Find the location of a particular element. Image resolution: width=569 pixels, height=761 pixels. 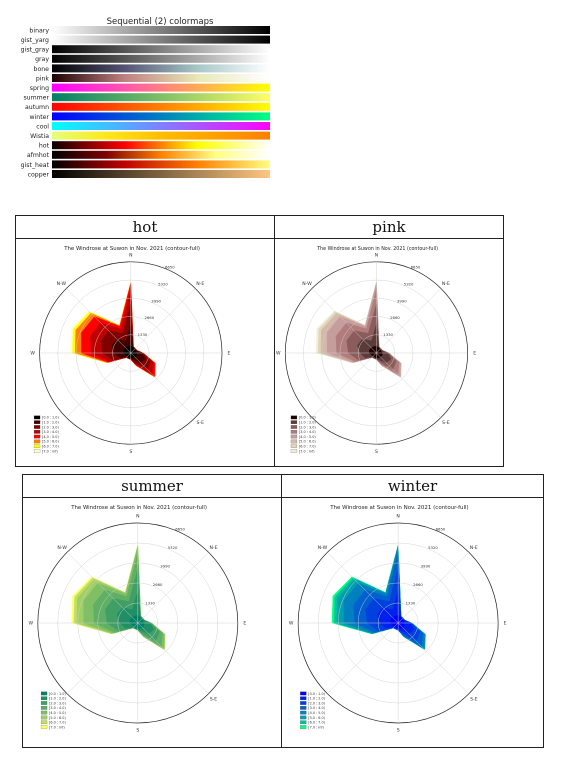

direction-label-e: E is located at coordinates (244, 624).